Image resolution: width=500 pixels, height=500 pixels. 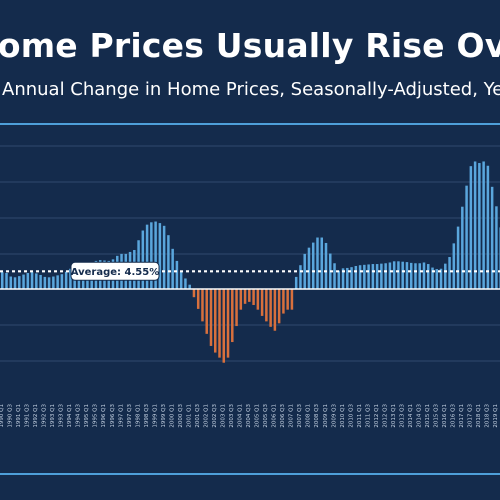 I want to click on x-tick-label: 2006 Q3, so click(x=283, y=416).